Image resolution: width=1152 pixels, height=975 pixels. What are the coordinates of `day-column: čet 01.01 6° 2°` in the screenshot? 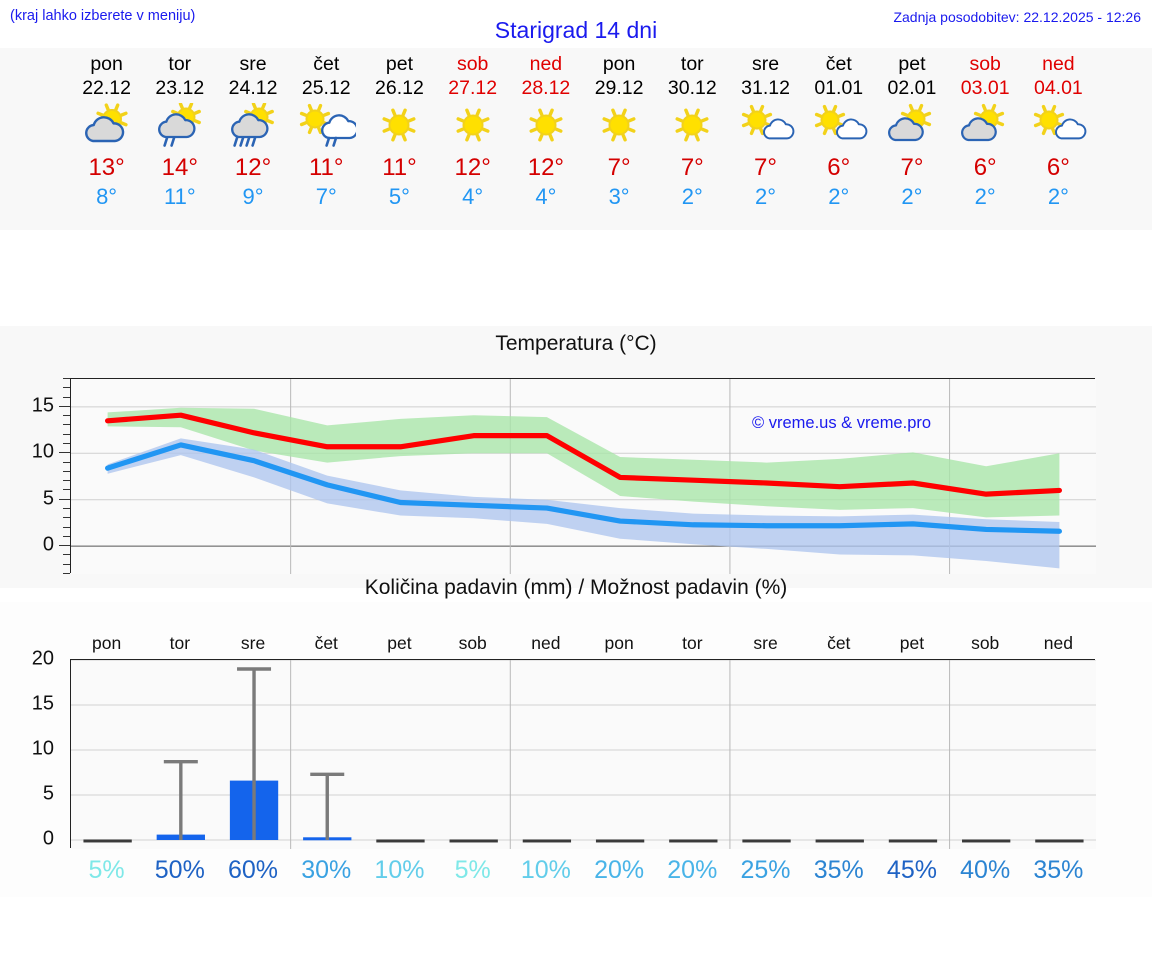 It's located at (839, 129).